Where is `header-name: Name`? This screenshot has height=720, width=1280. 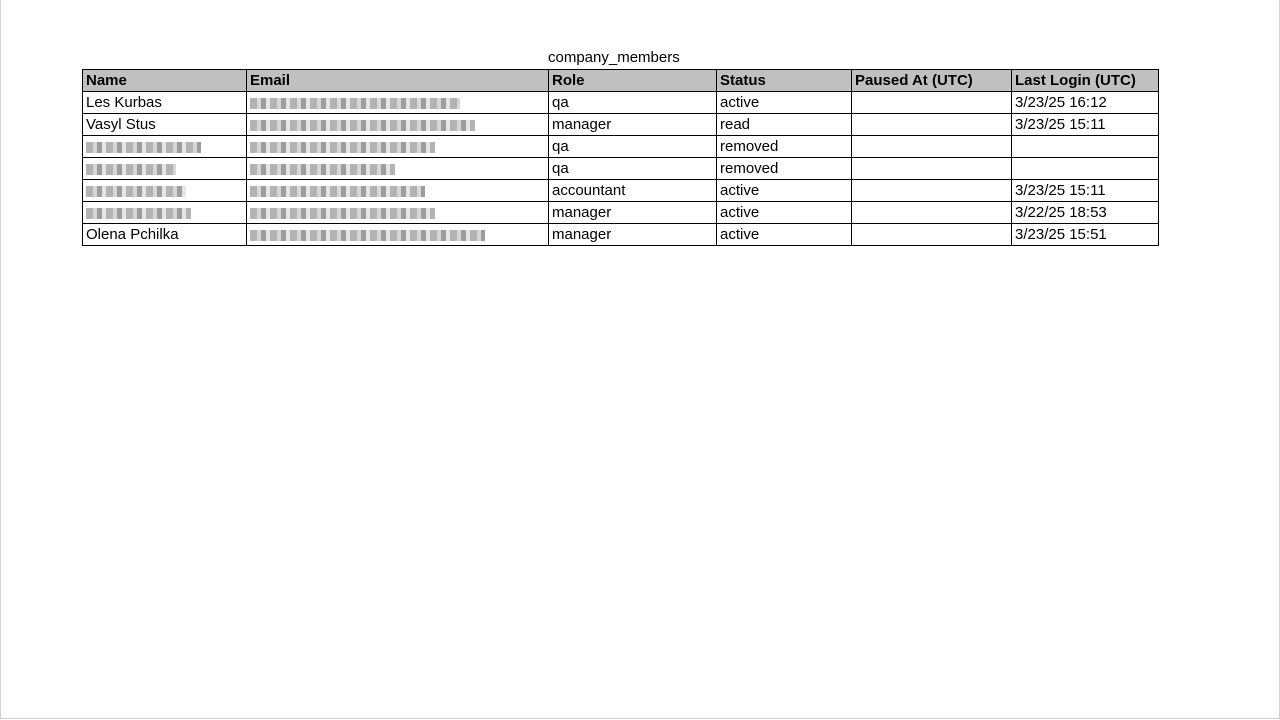 header-name: Name is located at coordinates (164, 80).